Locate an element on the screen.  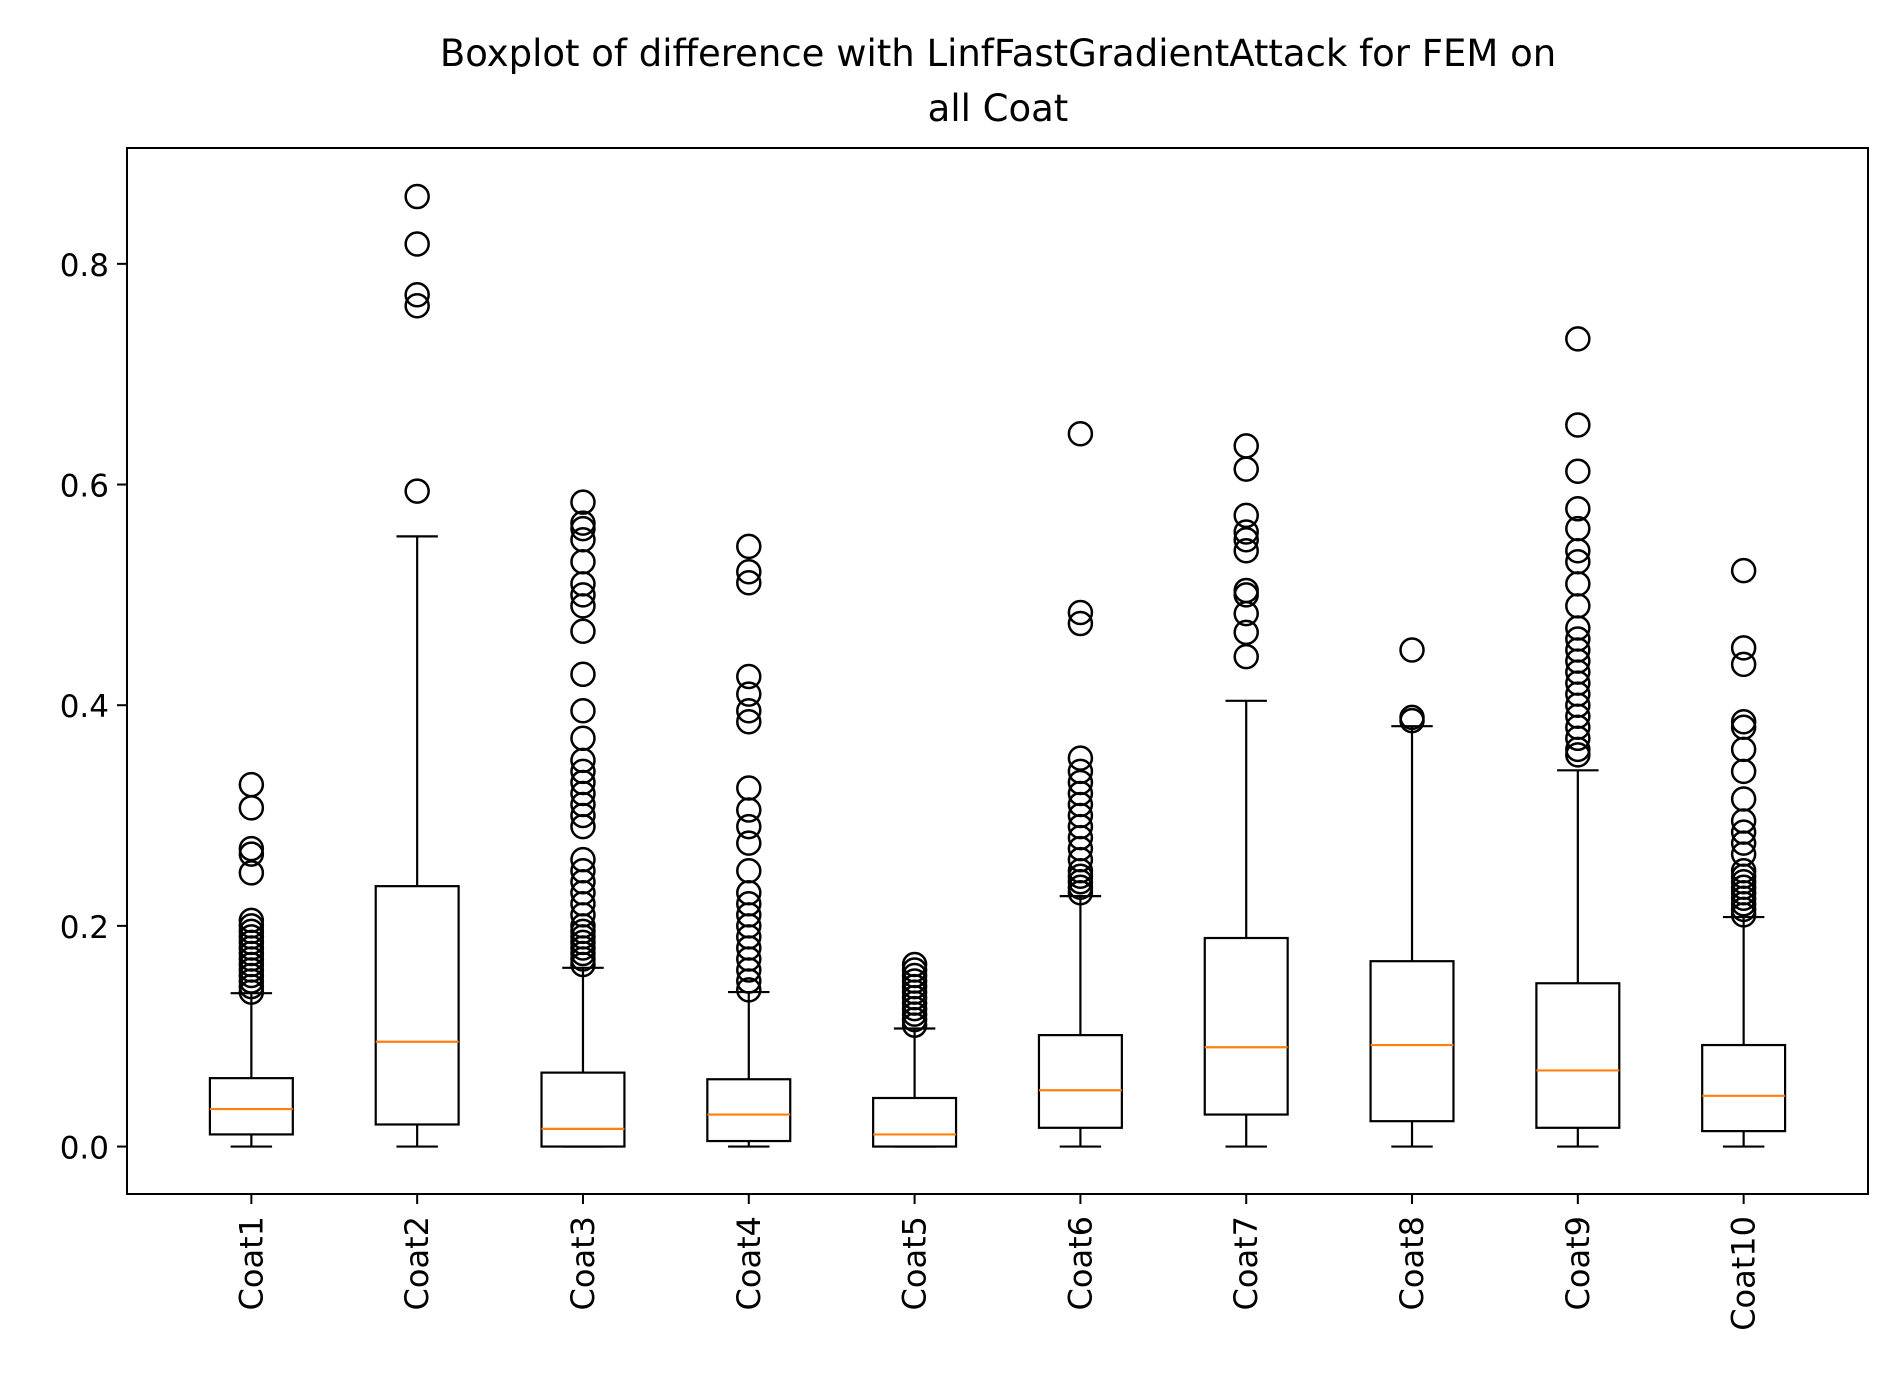
x-tick-label: Coat7 is located at coordinates (1246, 1263).